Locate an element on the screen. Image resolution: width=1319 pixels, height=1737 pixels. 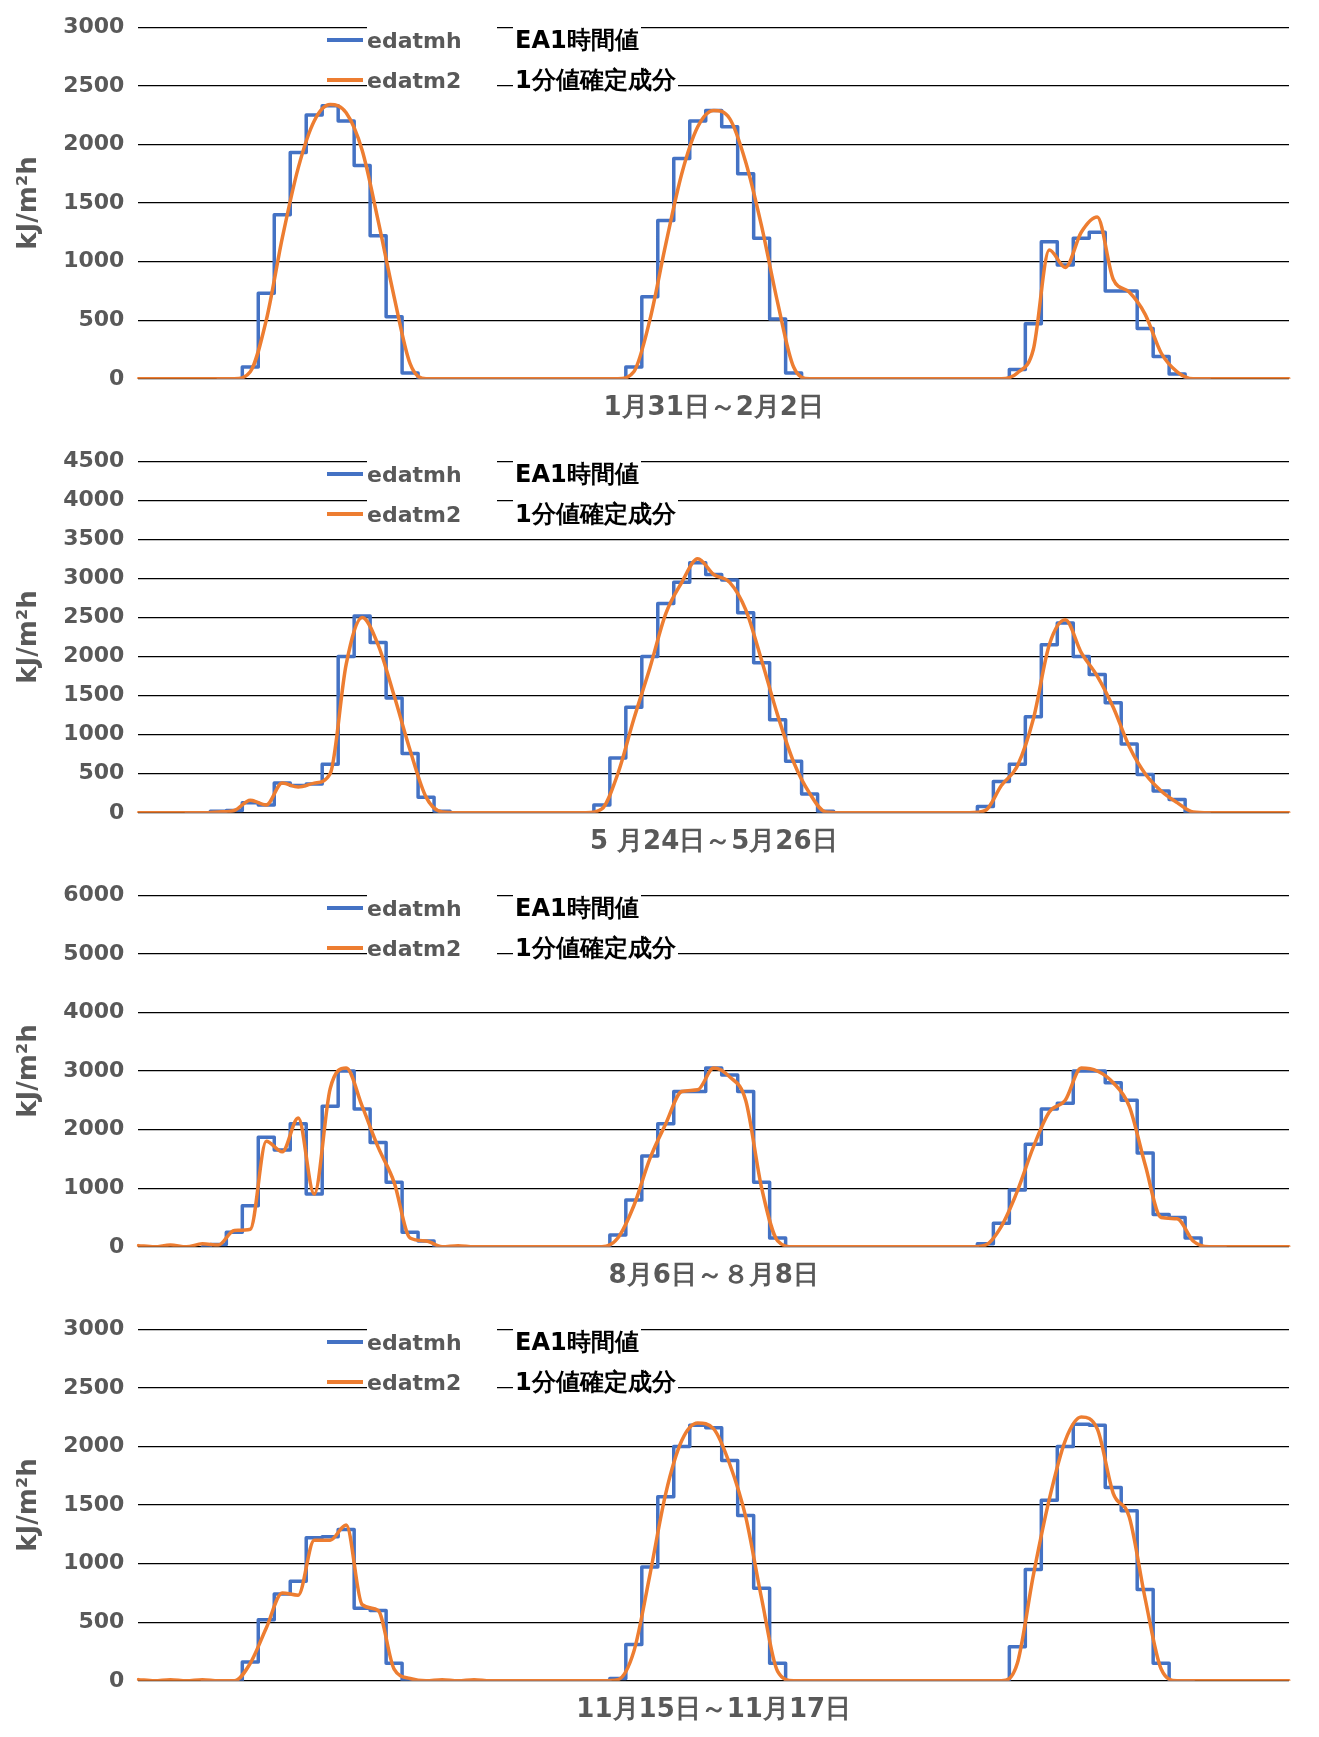
y-tick-label: 6000 is located at coordinates (94, 893).